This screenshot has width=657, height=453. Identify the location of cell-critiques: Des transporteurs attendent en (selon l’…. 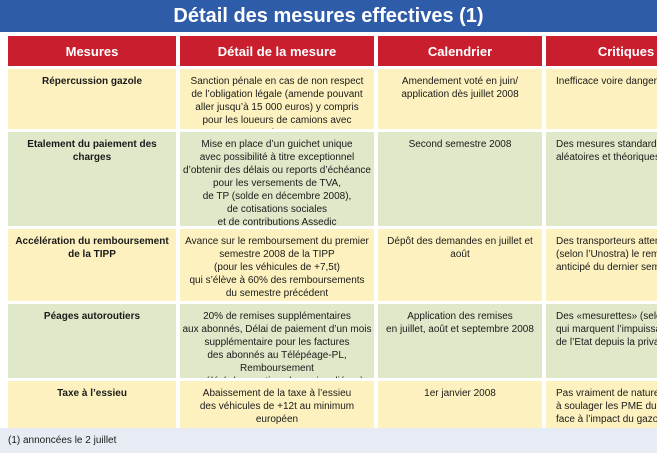
(601, 265).